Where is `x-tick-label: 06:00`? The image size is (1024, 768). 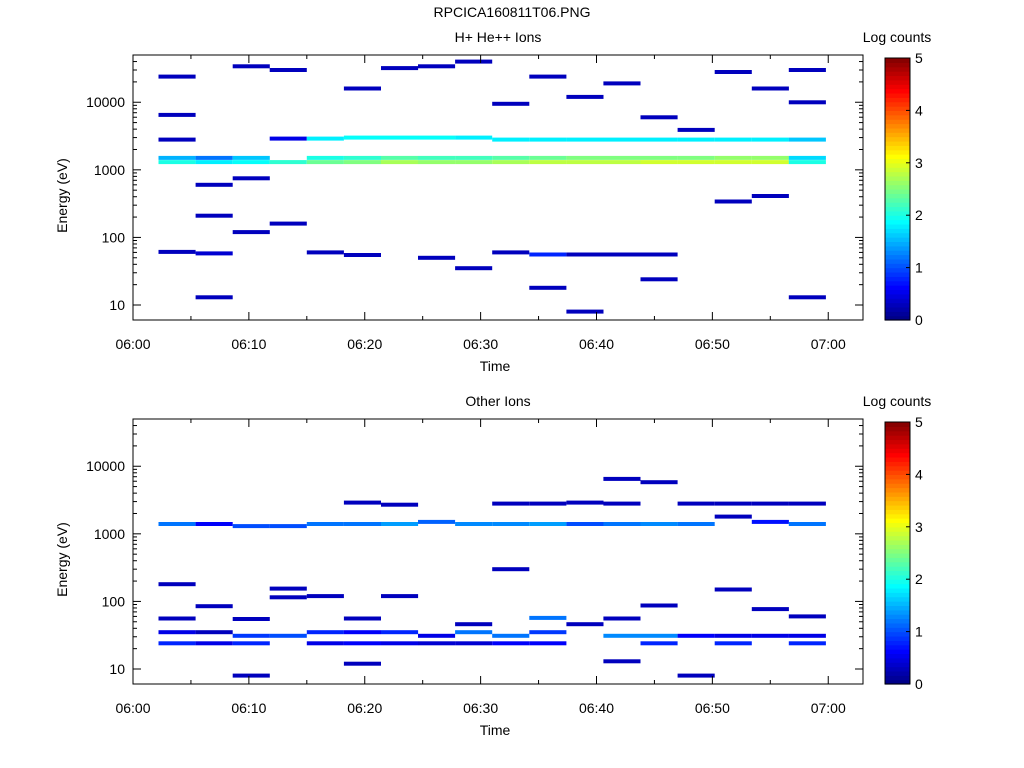 x-tick-label: 06:00 is located at coordinates (132, 344).